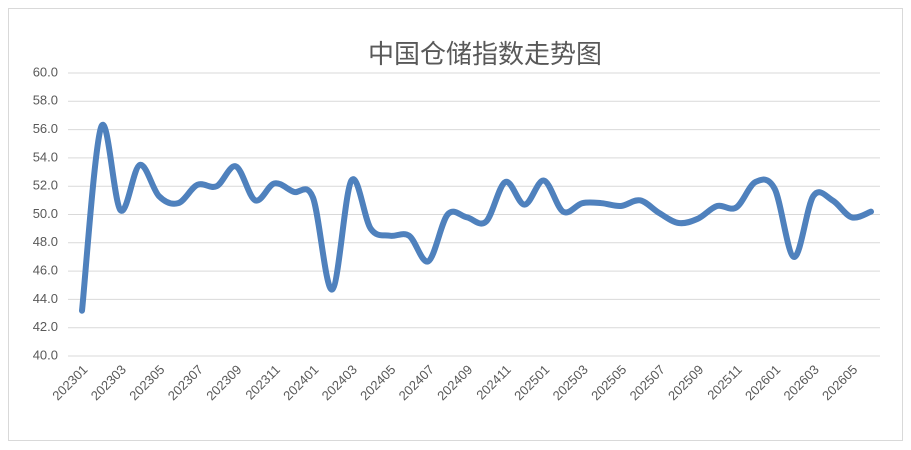  I want to click on y-tick-label: 44.0, so click(45, 298).